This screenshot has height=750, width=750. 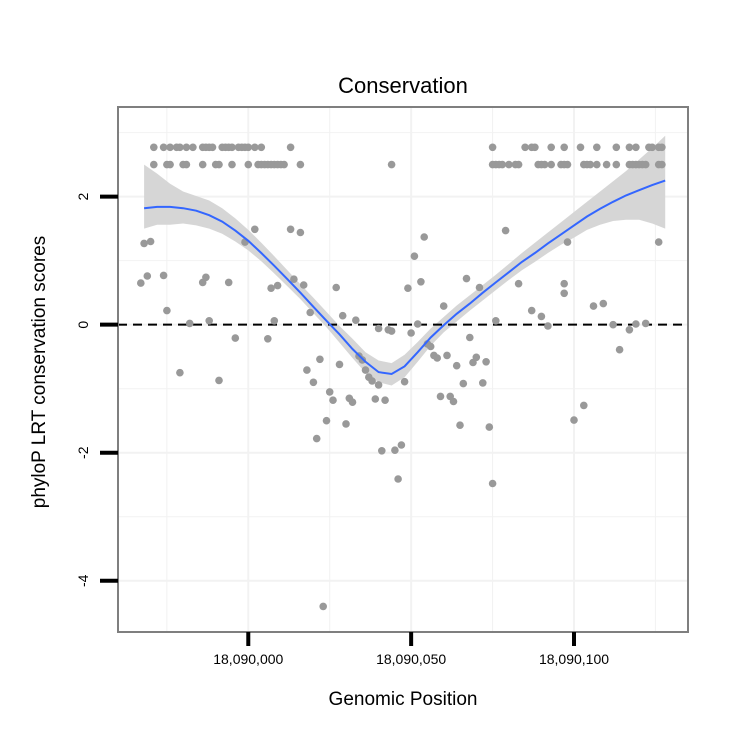 I want to click on x-tick-label: 18,090,050, so click(x=411, y=659).